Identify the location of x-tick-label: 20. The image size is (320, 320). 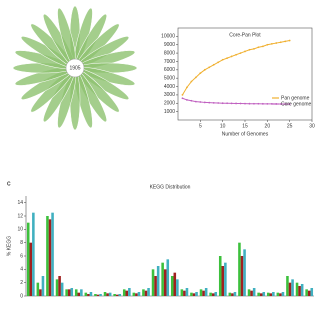
(268, 126).